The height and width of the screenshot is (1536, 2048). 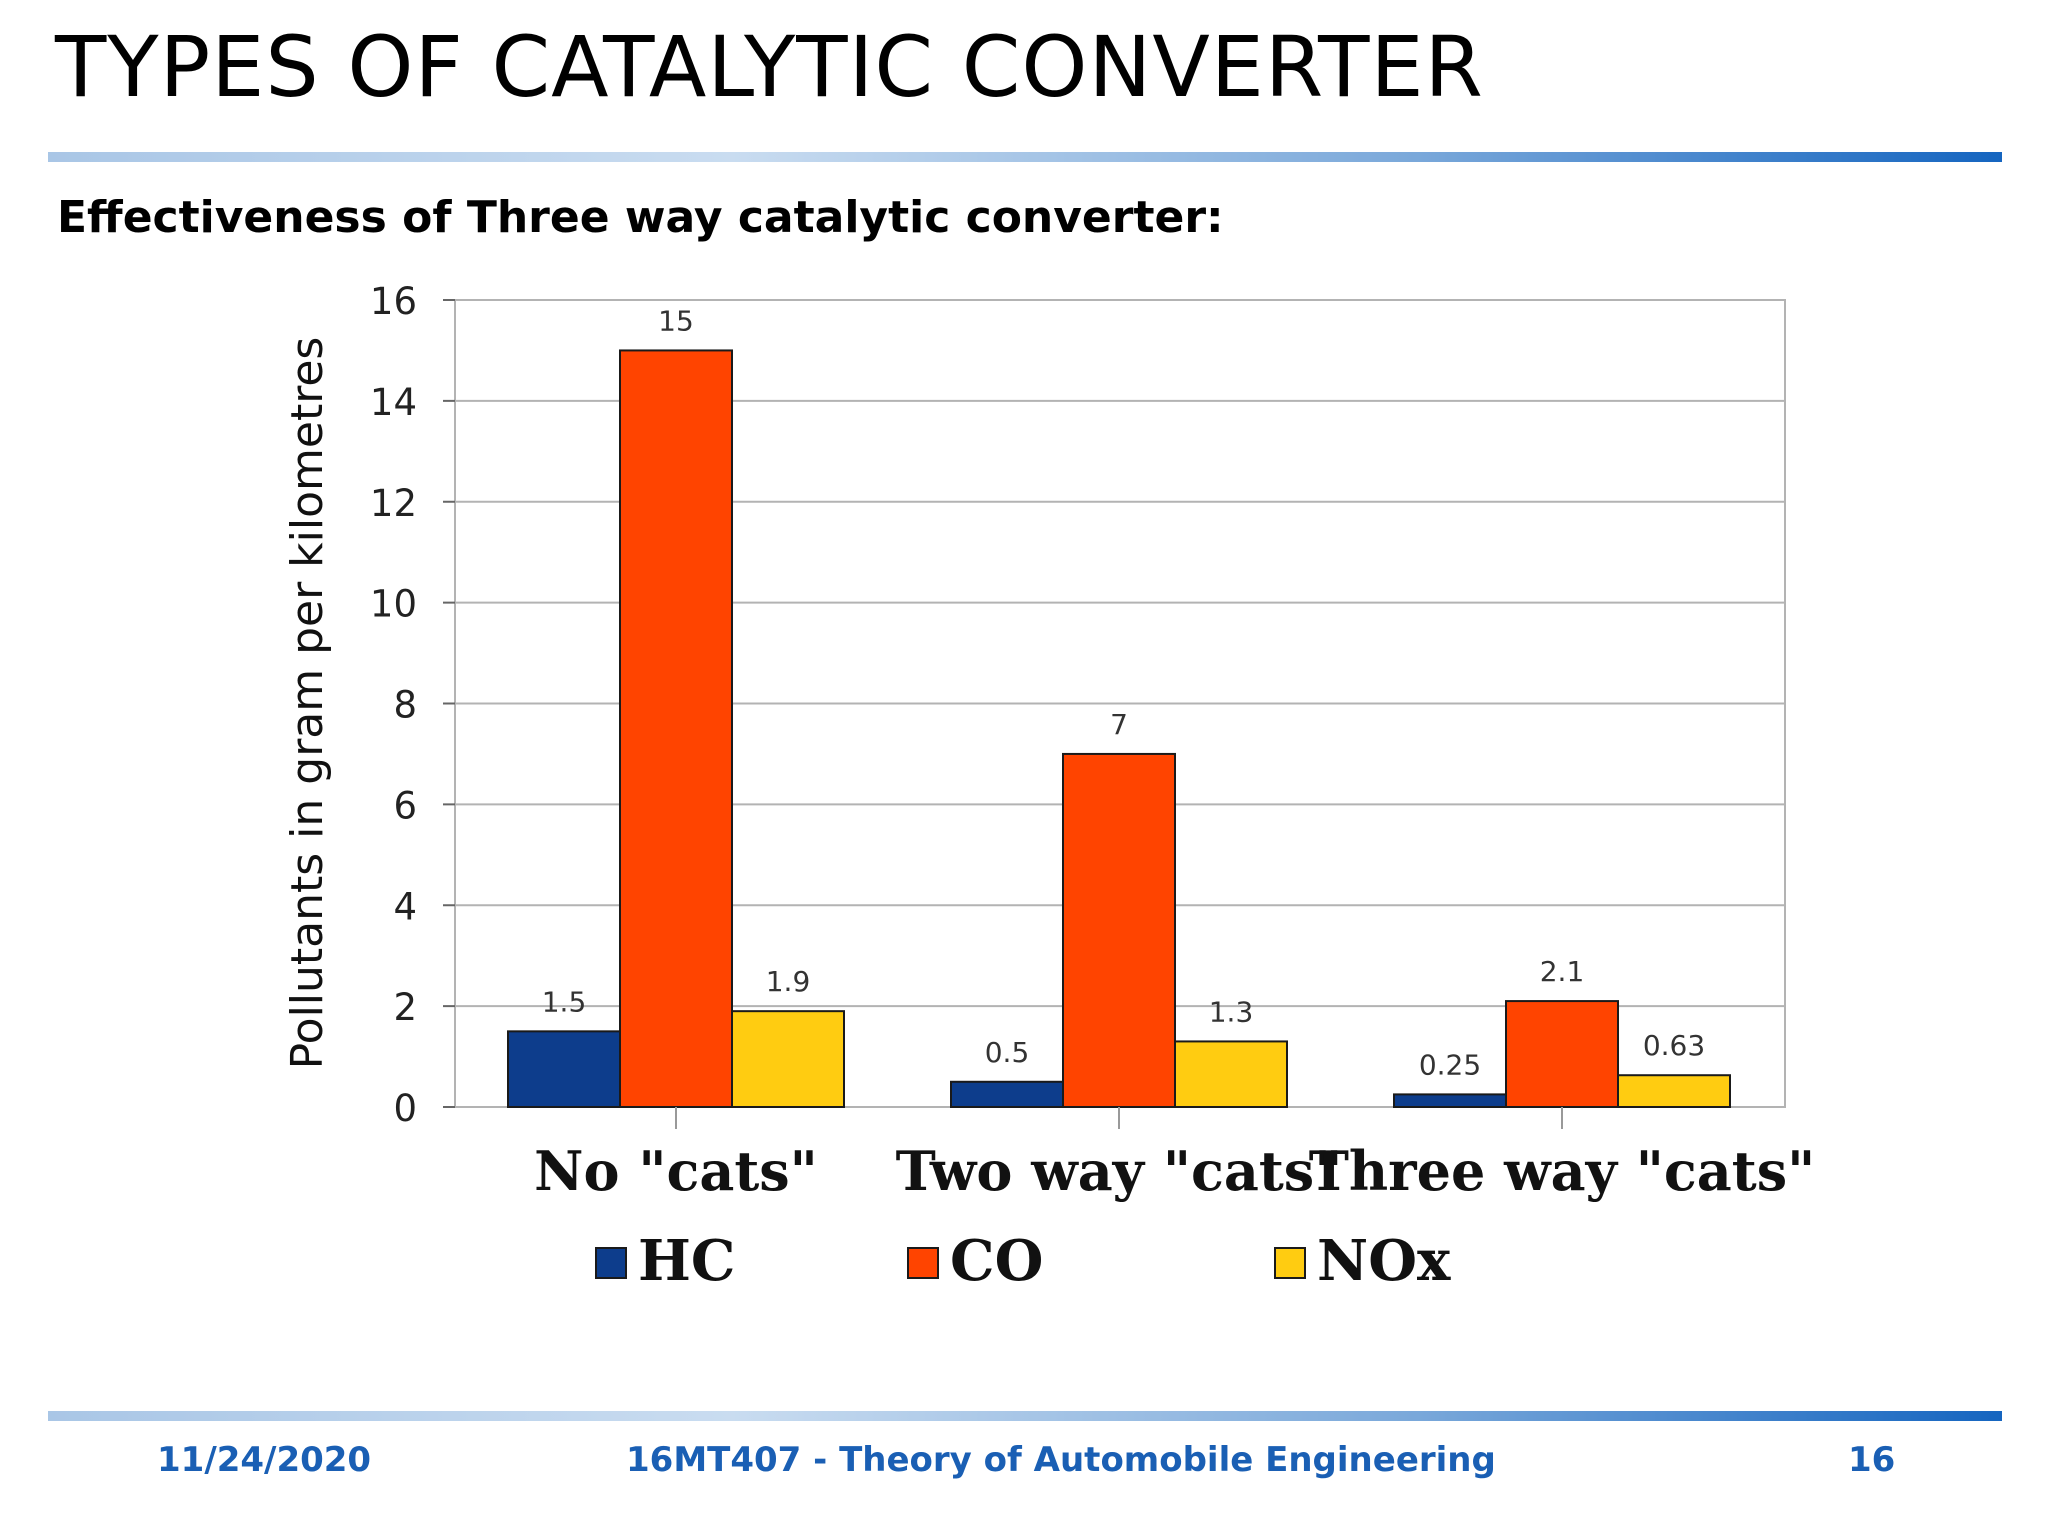 What do you see at coordinates (405, 805) in the screenshot?
I see `y-tick-label: 6` at bounding box center [405, 805].